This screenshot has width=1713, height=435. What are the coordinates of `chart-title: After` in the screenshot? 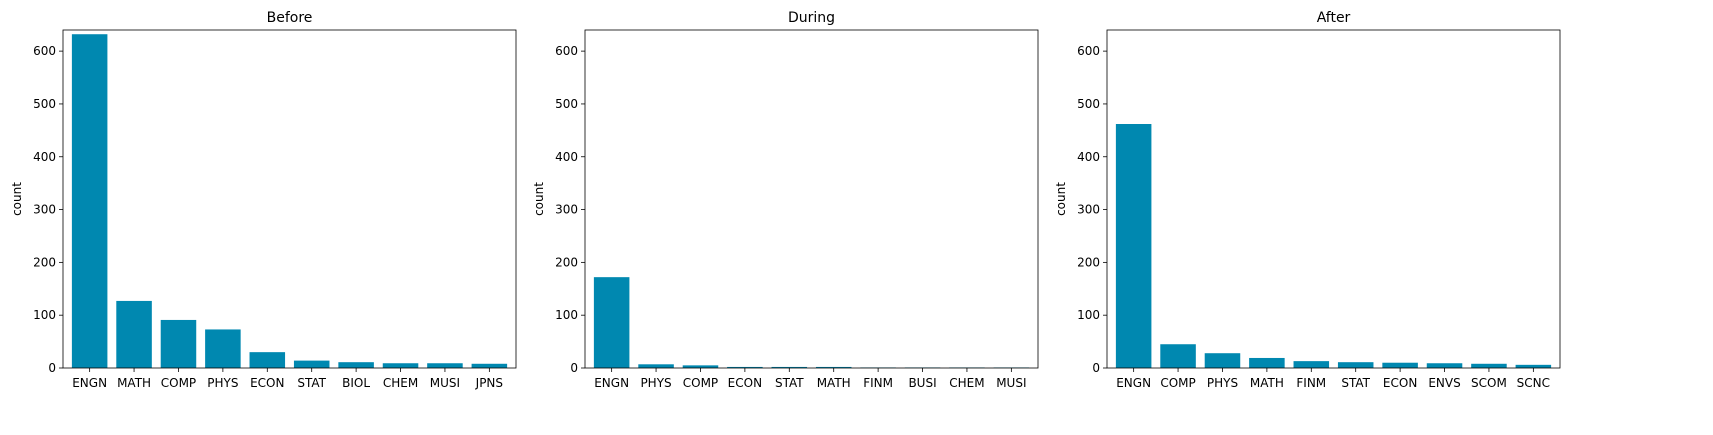 It's located at (1334, 18).